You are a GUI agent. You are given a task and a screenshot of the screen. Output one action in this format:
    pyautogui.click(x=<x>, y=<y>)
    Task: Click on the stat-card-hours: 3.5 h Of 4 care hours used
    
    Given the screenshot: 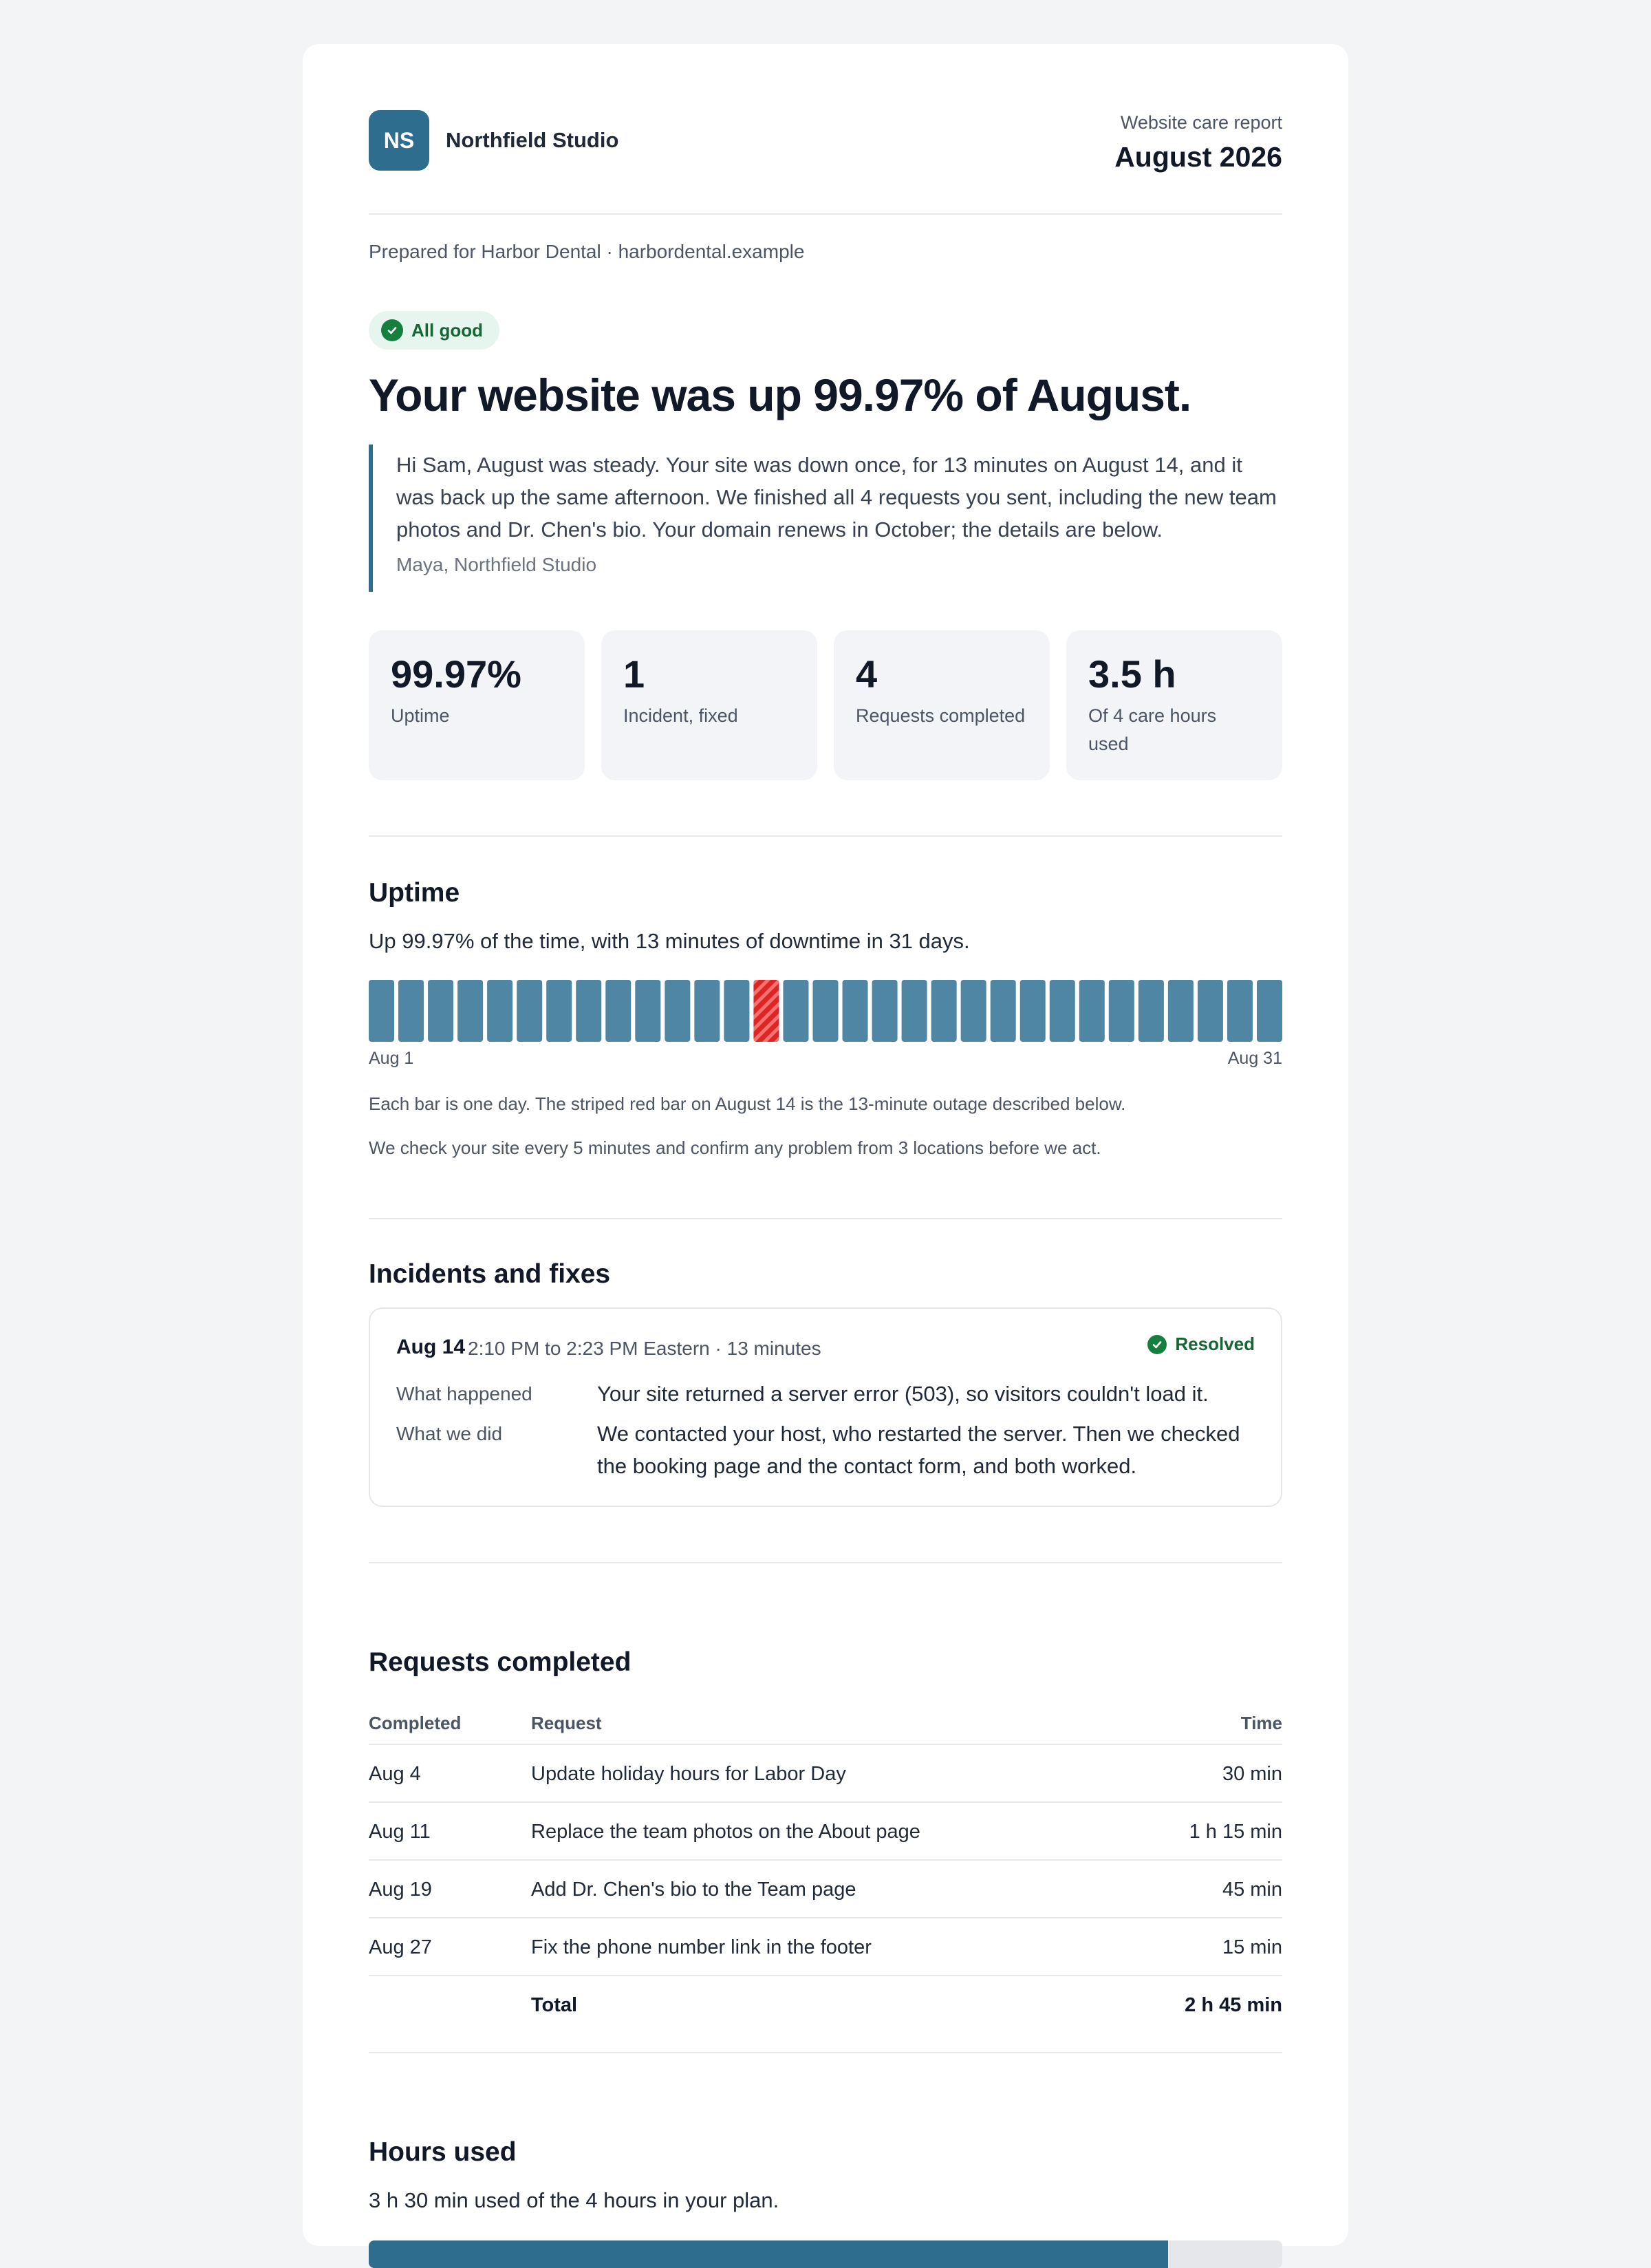 What is the action you would take?
    pyautogui.click(x=1174, y=705)
    